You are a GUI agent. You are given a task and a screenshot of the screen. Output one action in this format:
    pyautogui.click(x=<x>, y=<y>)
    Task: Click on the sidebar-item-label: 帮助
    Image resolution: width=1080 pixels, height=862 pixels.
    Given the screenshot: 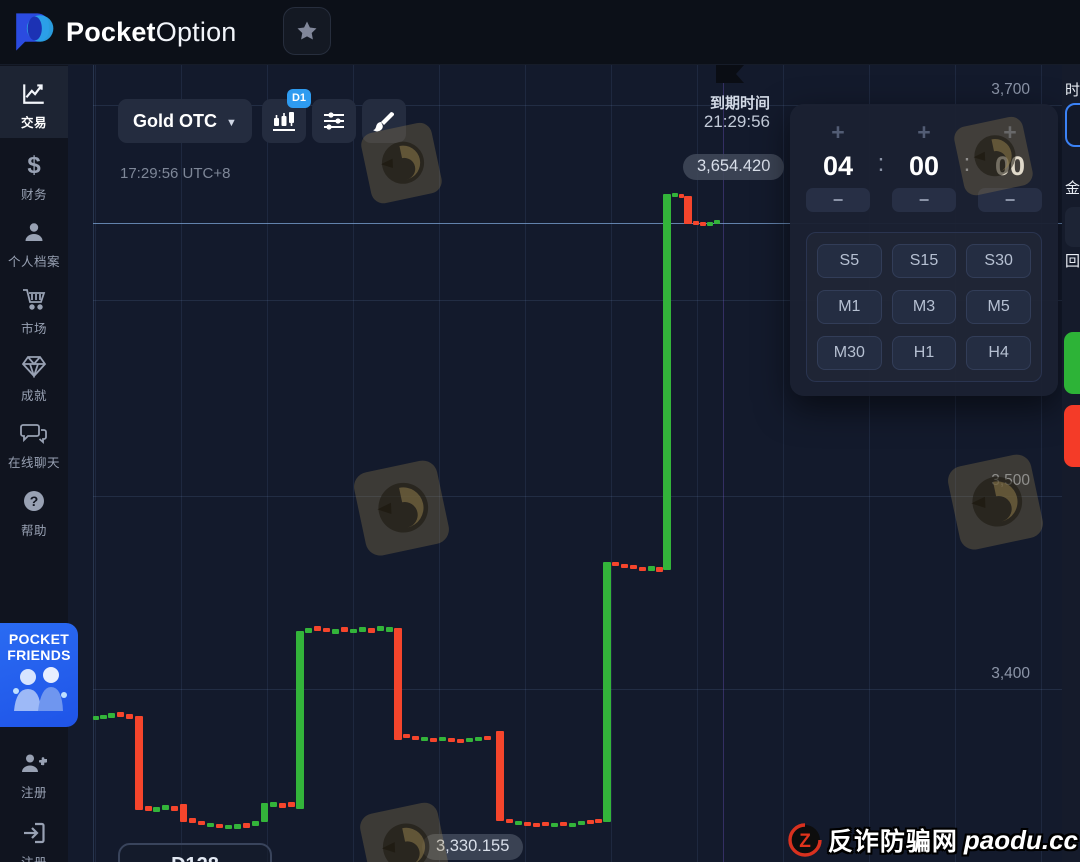 What is the action you would take?
    pyautogui.click(x=33, y=531)
    